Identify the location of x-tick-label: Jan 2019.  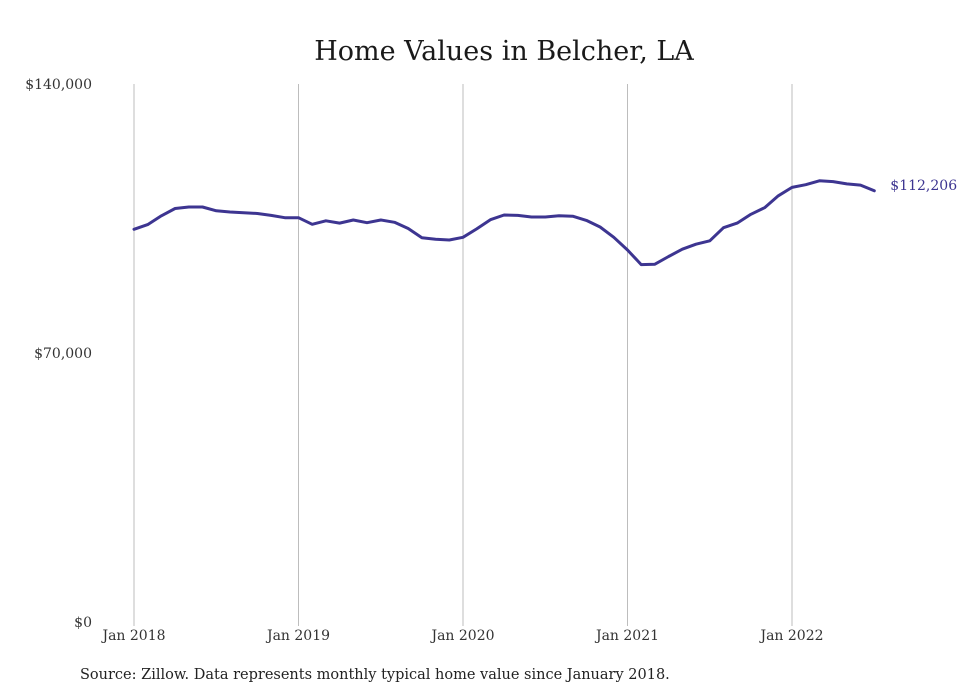
(297, 636).